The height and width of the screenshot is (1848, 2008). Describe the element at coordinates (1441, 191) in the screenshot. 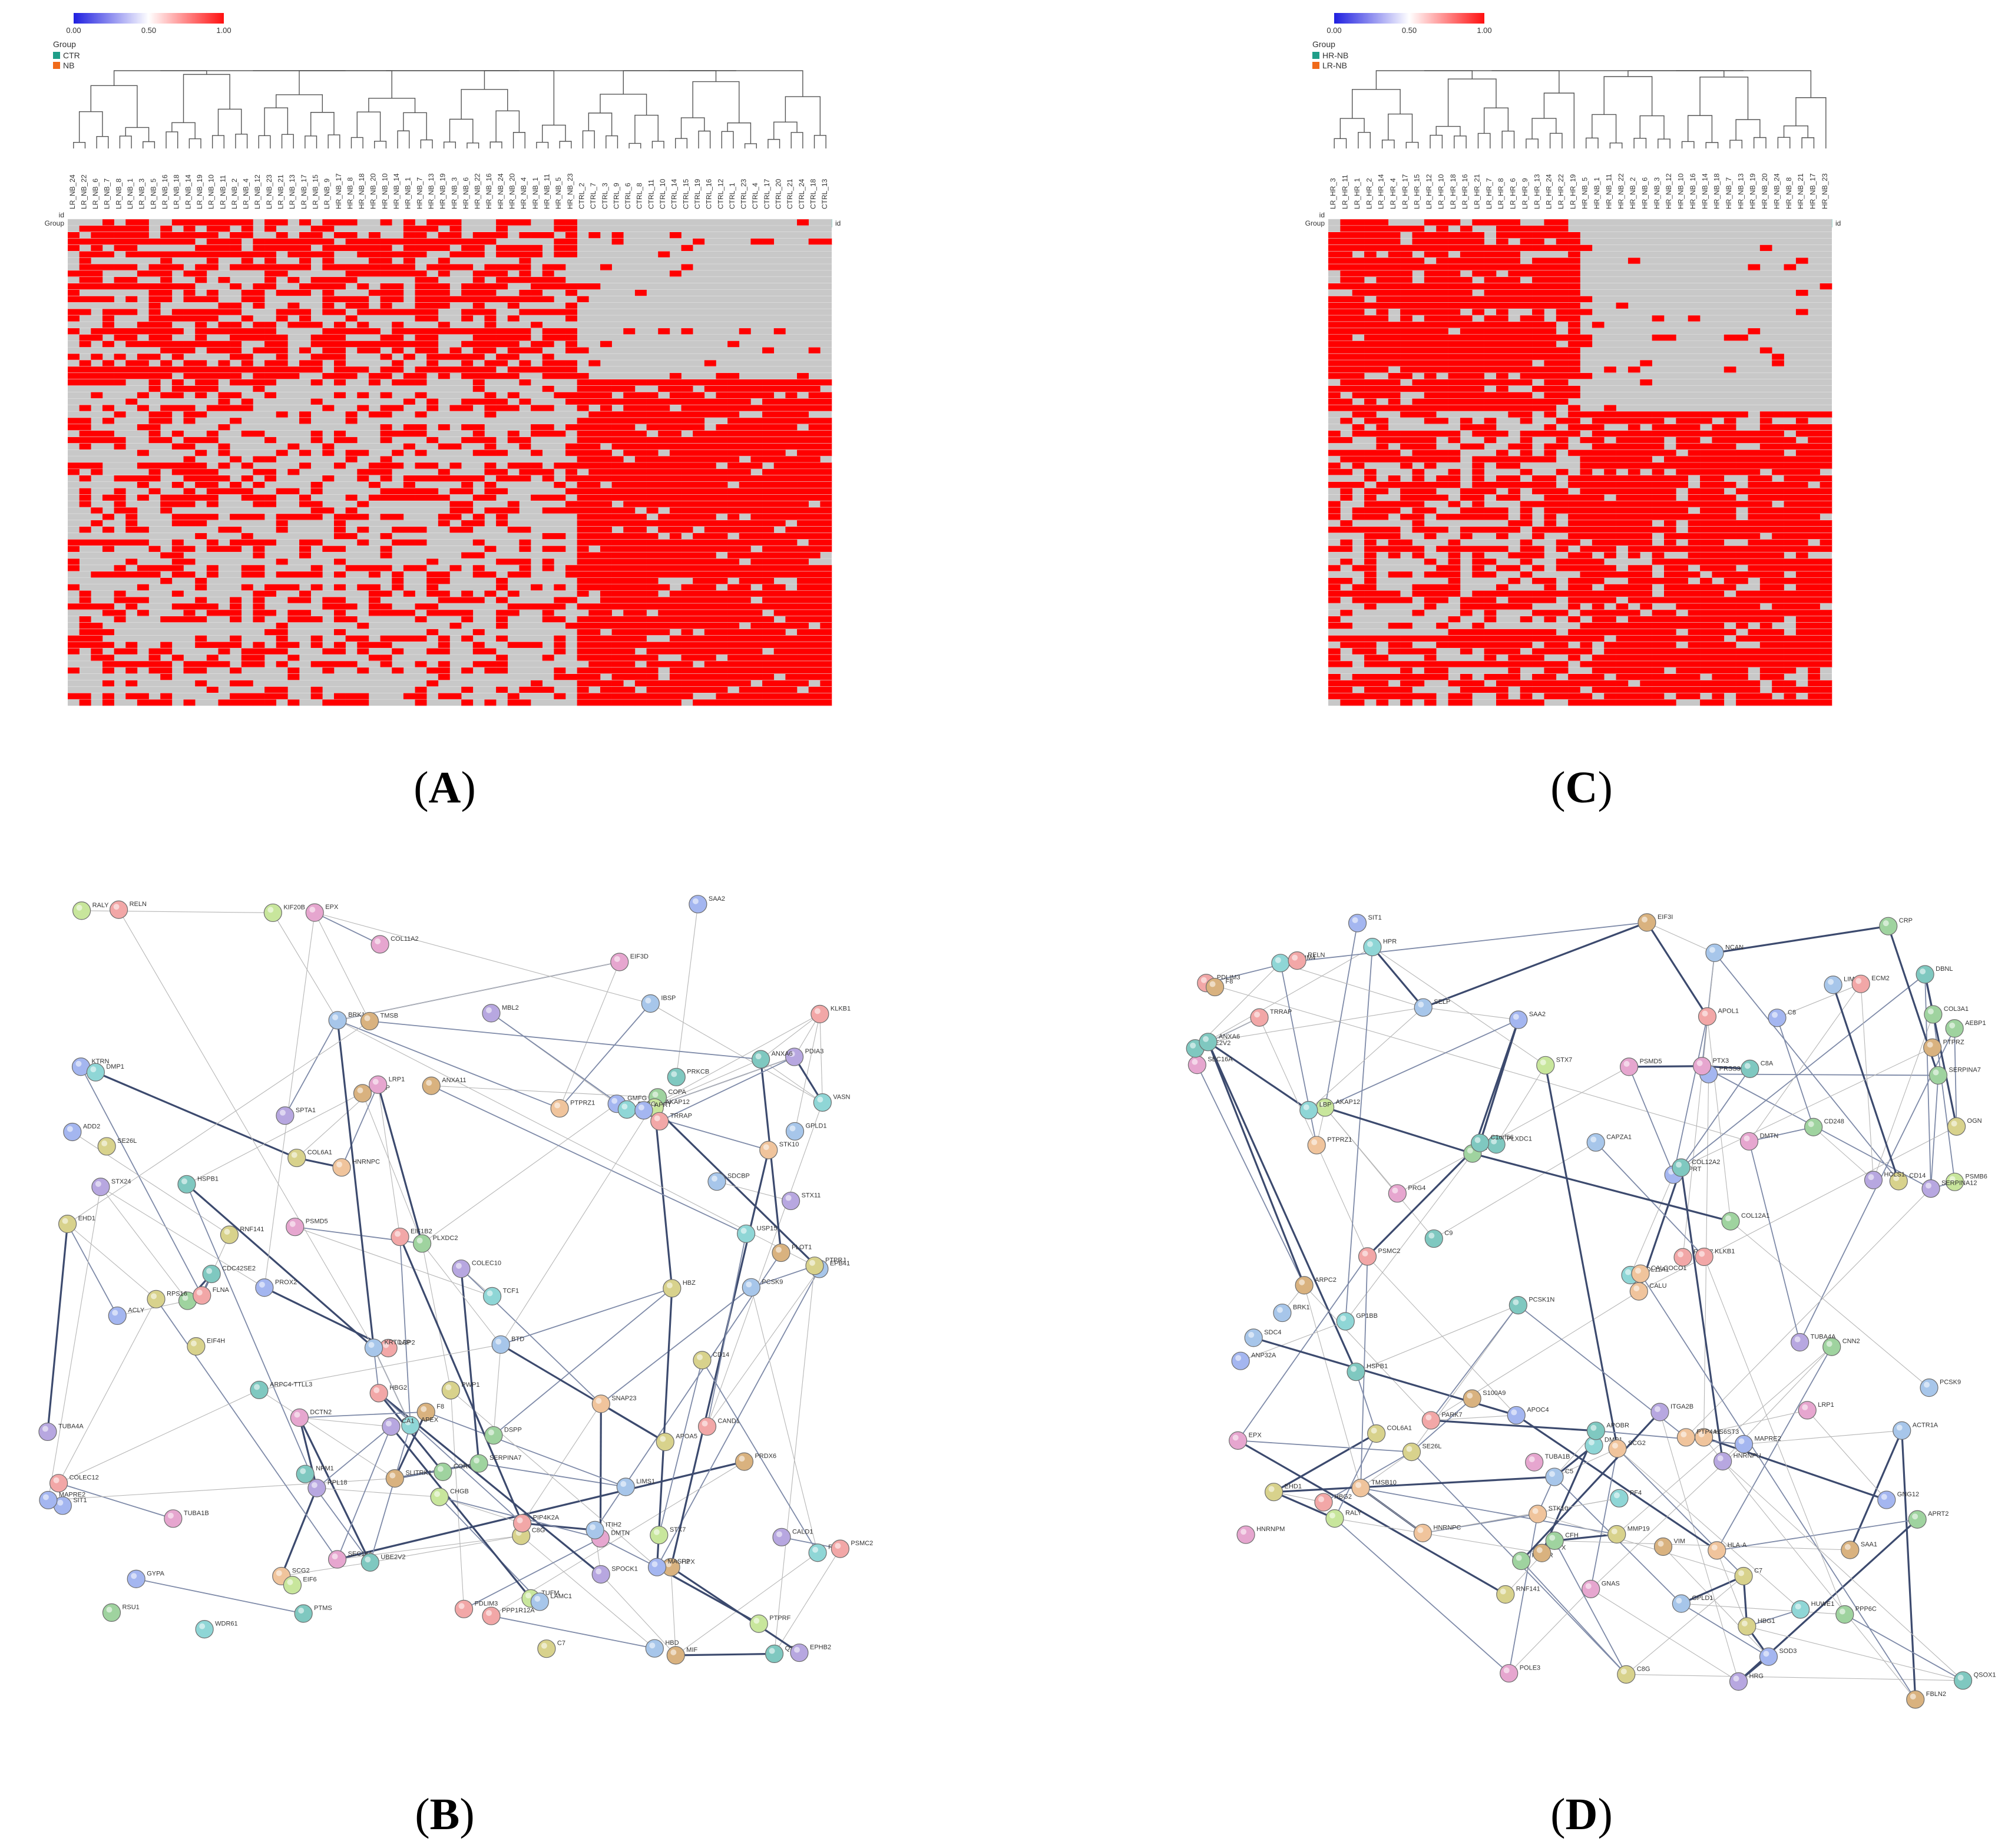

I see `column-label: LR_HR_10` at that location.